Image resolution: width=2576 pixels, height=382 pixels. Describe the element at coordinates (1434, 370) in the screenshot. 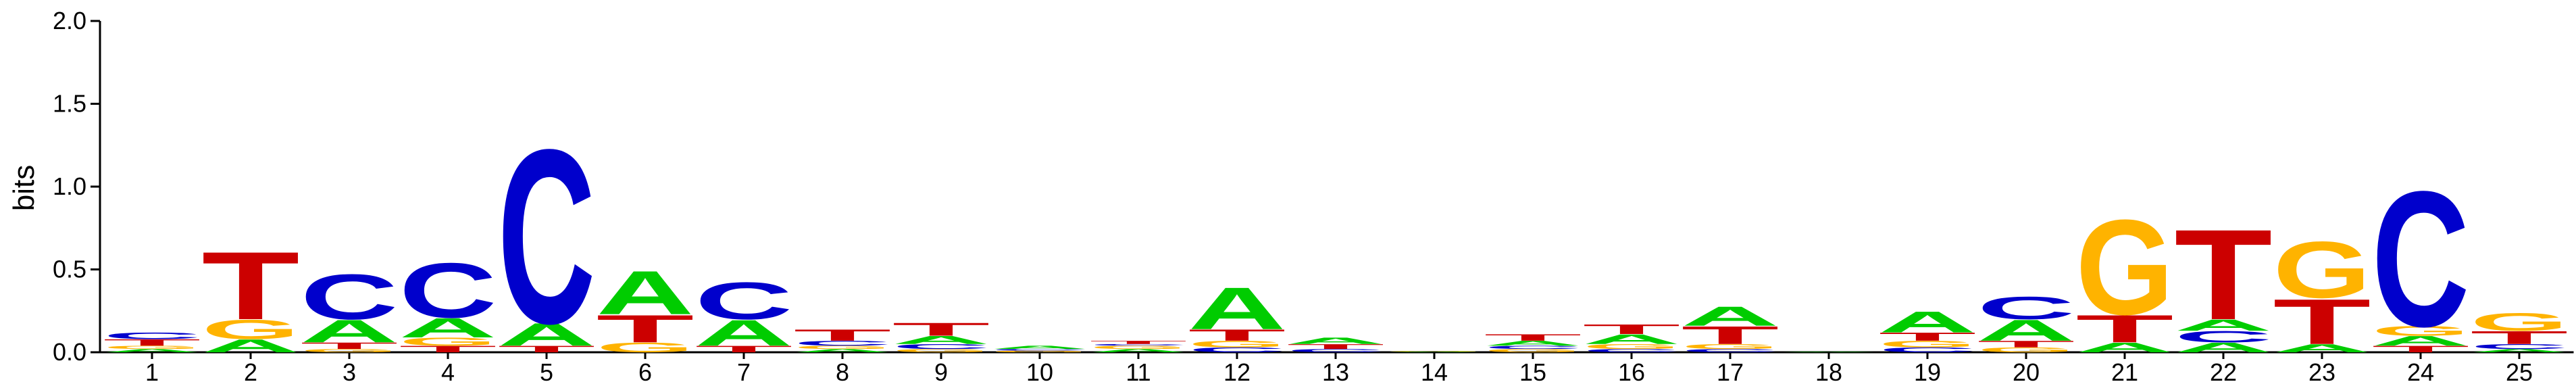

I see `x-tick-label: 14` at that location.